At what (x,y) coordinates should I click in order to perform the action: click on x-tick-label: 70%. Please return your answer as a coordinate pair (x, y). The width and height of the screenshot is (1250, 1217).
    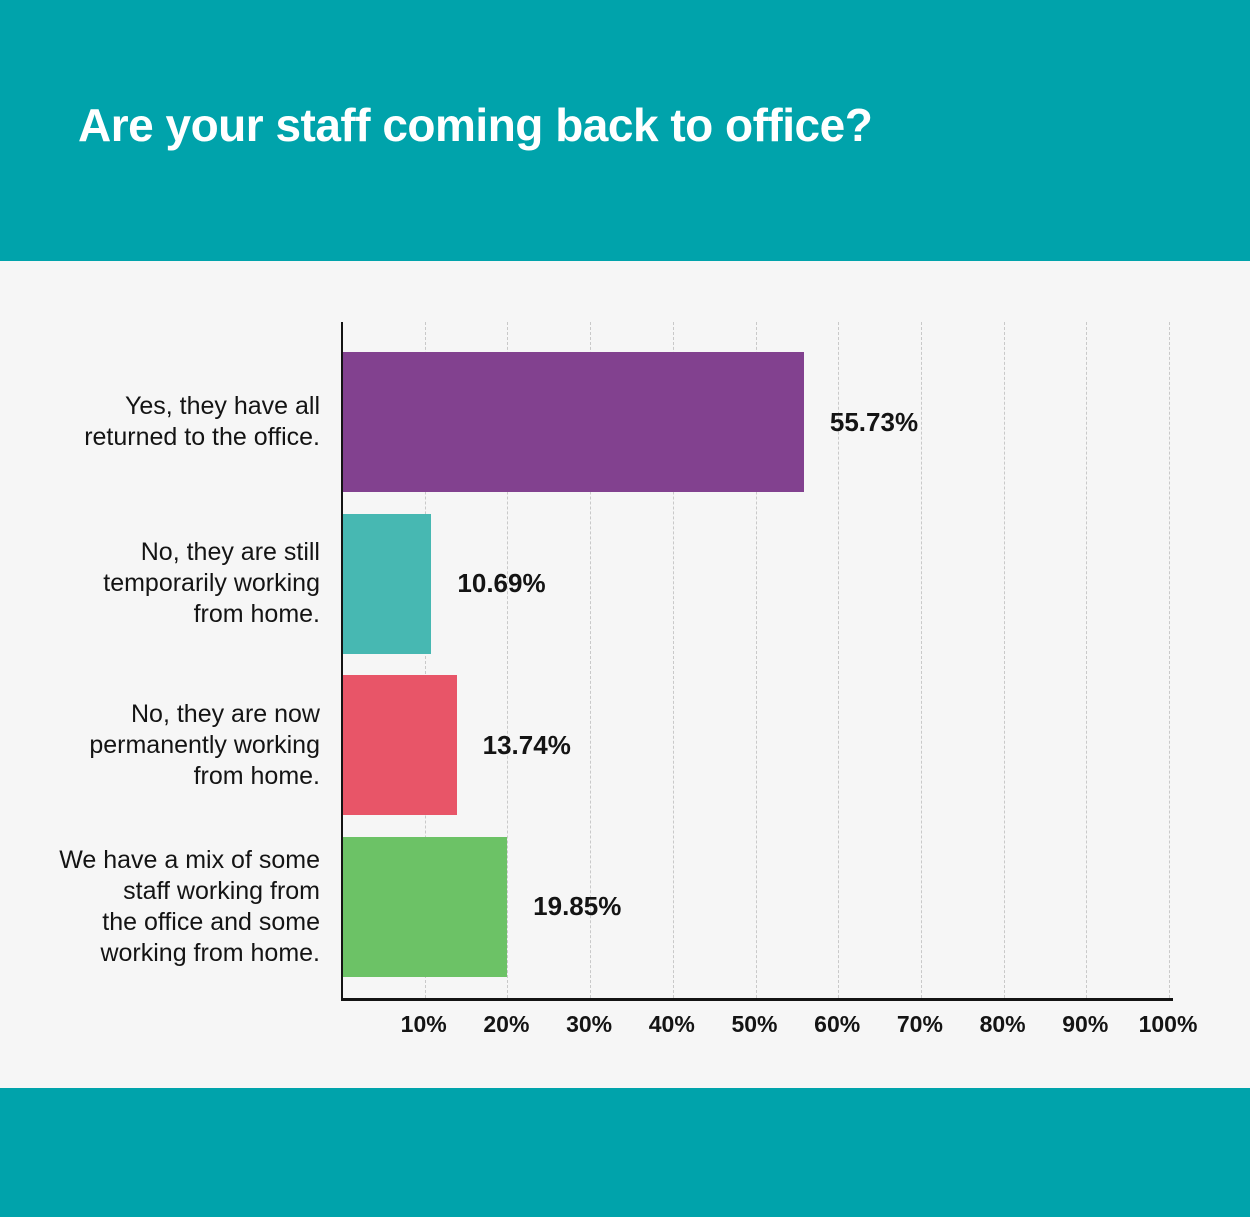
    Looking at the image, I should click on (919, 1024).